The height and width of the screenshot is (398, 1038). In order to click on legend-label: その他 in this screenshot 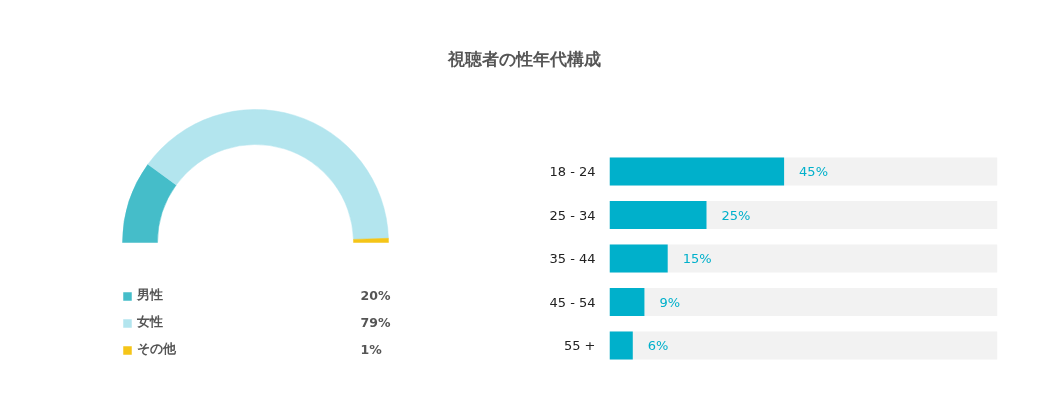, I will do `click(156, 349)`.